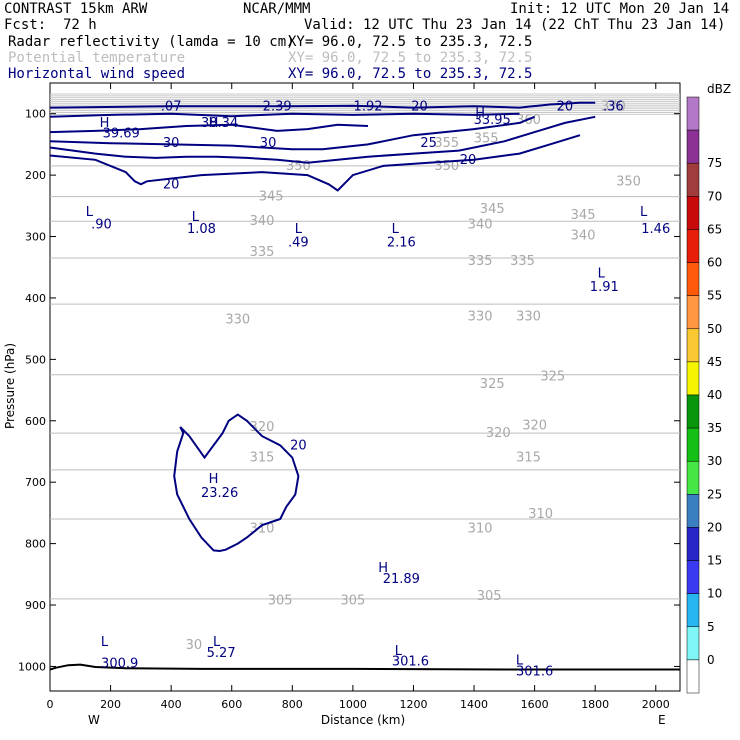 The image size is (740, 740). What do you see at coordinates (413, 704) in the screenshot?
I see `x-tick-label: 1200` at bounding box center [413, 704].